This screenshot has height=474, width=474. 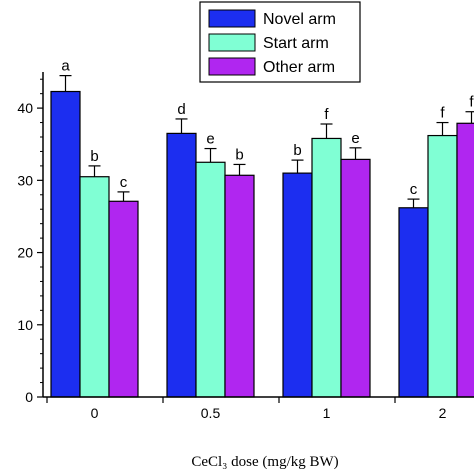 I want to click on x-tick-label: 0, so click(x=95, y=413).